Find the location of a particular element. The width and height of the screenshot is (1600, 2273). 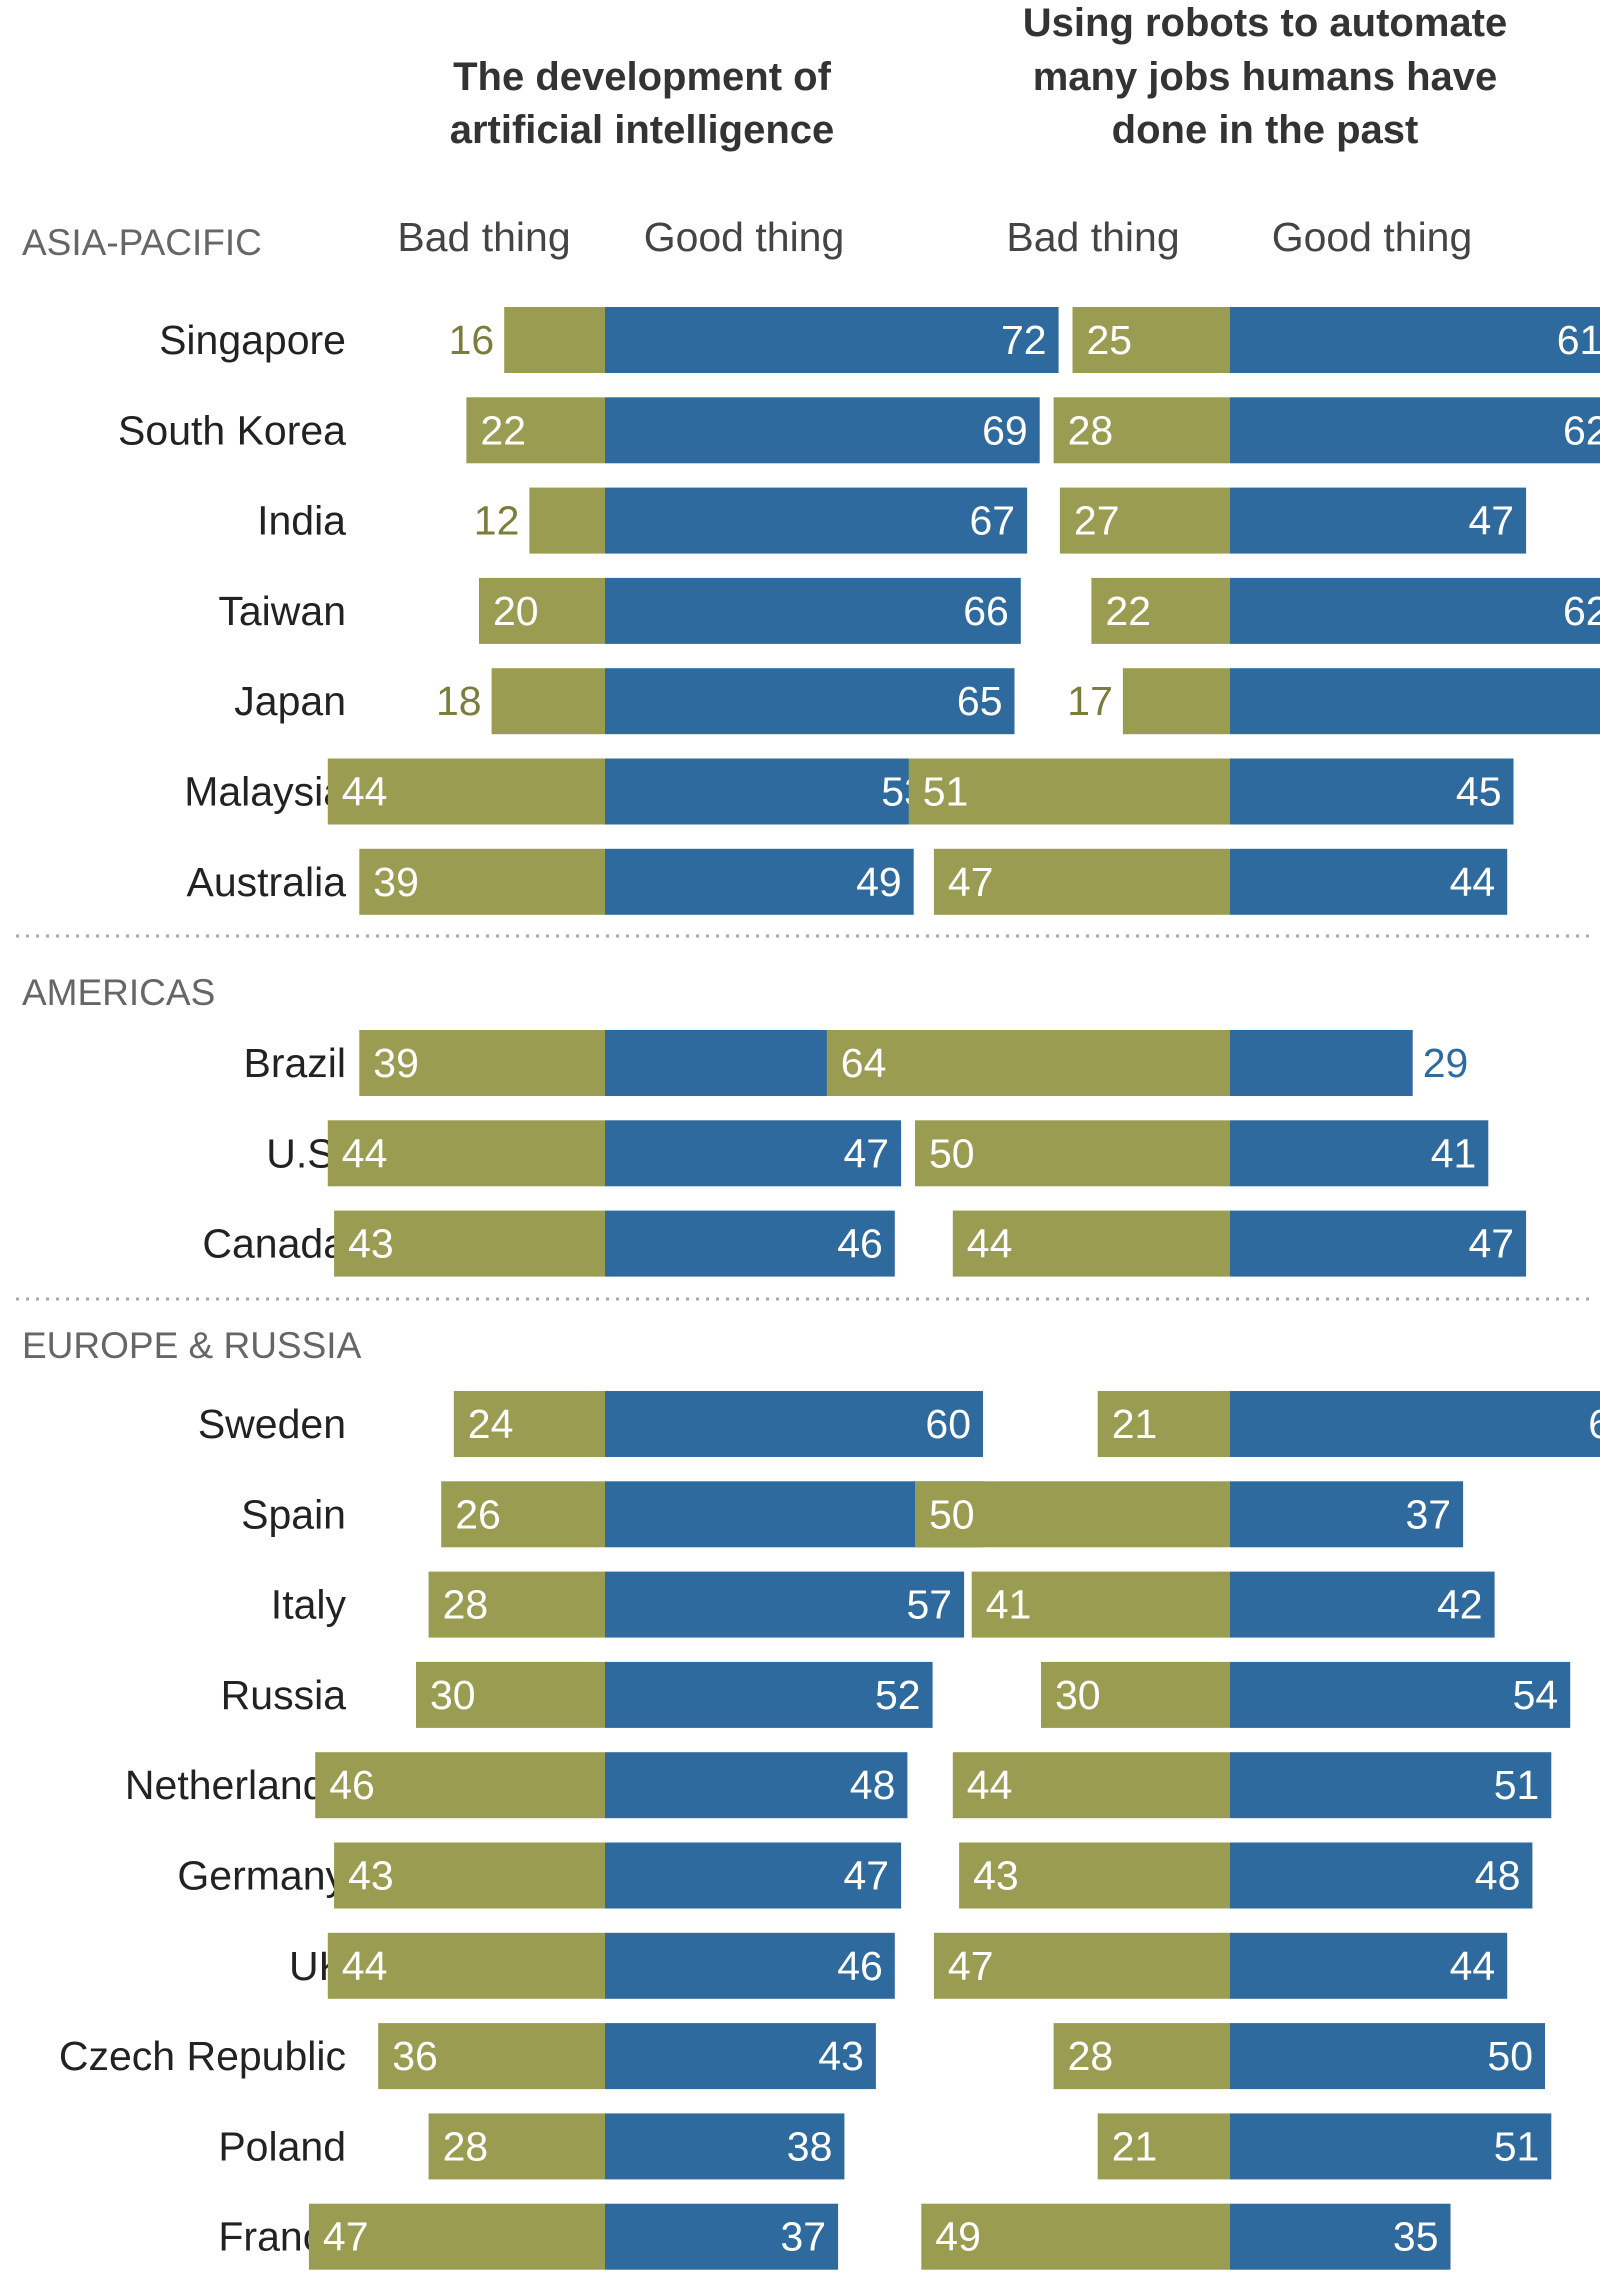

value-label-bad: 27 is located at coordinates (1097, 521).